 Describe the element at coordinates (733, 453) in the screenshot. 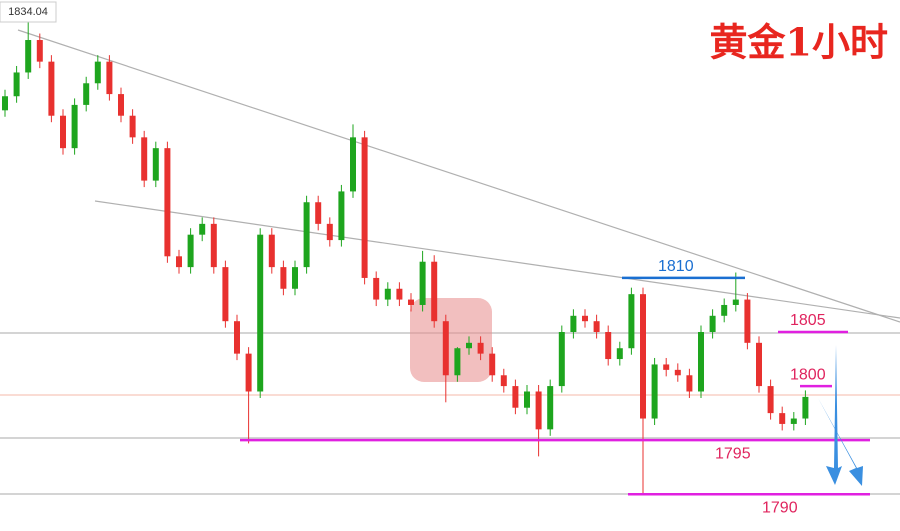

I see `level-label: 1795` at that location.